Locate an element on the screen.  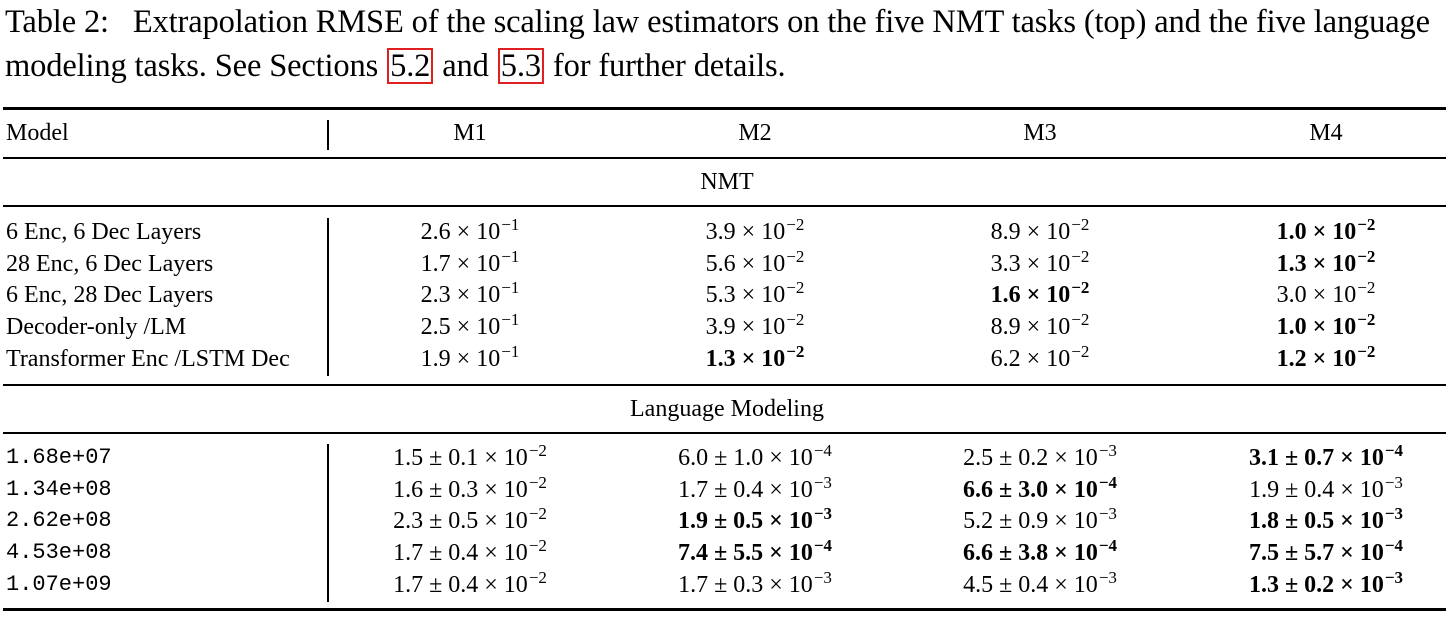
cell-mantissa: 1.9 ± 0.4 × 10 is located at coordinates (1316, 489).